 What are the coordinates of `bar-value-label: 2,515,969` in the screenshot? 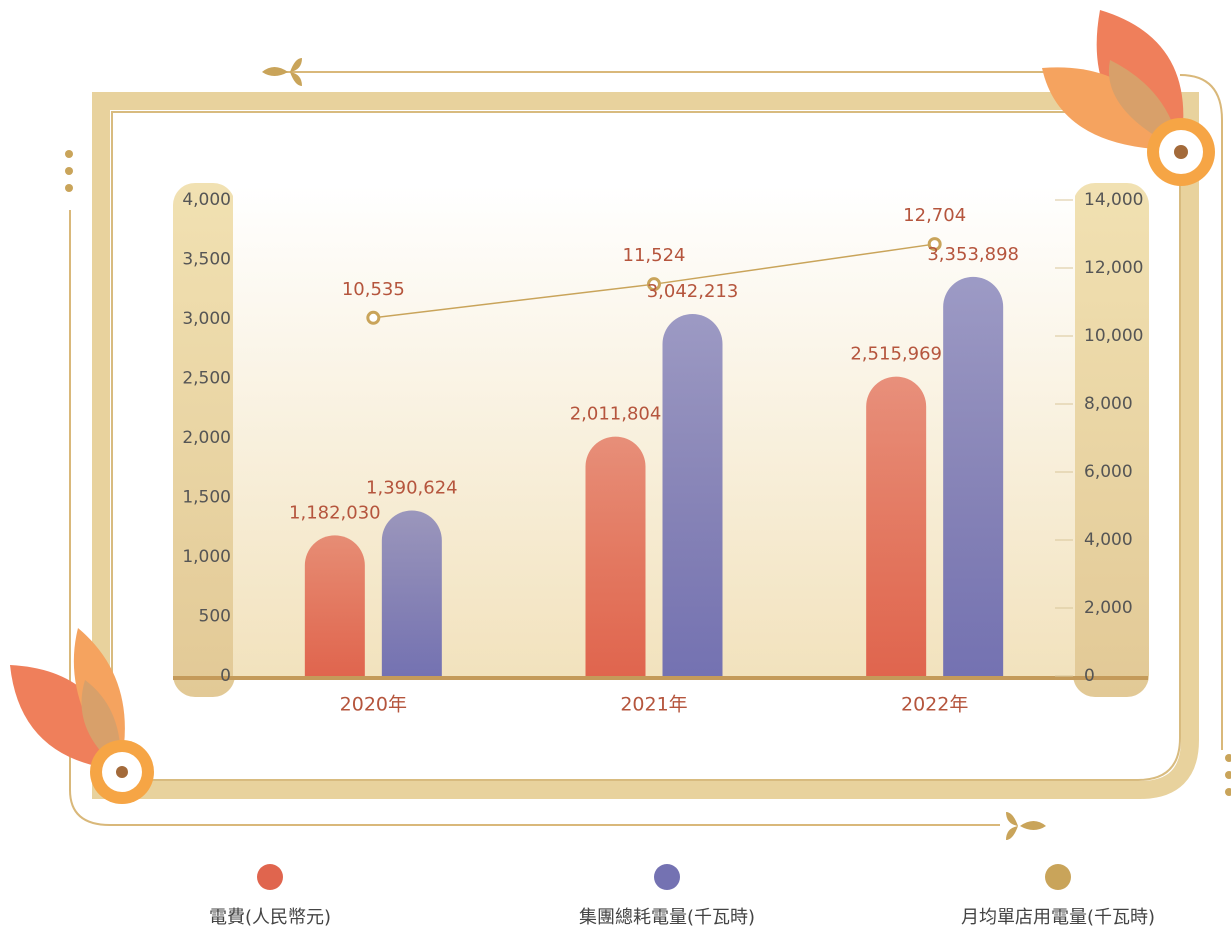 It's located at (896, 354).